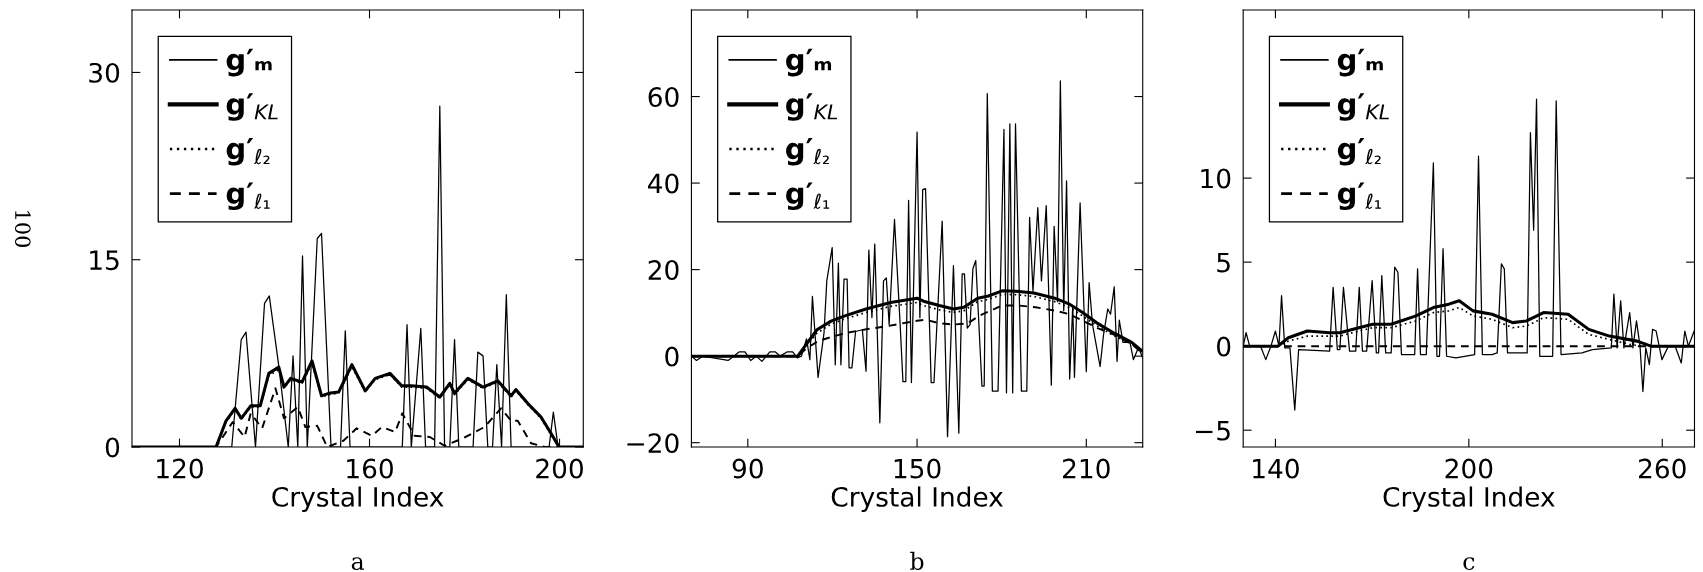 The width and height of the screenshot is (1703, 572). What do you see at coordinates (747, 468) in the screenshot?
I see `x-tick-label: 90` at bounding box center [747, 468].